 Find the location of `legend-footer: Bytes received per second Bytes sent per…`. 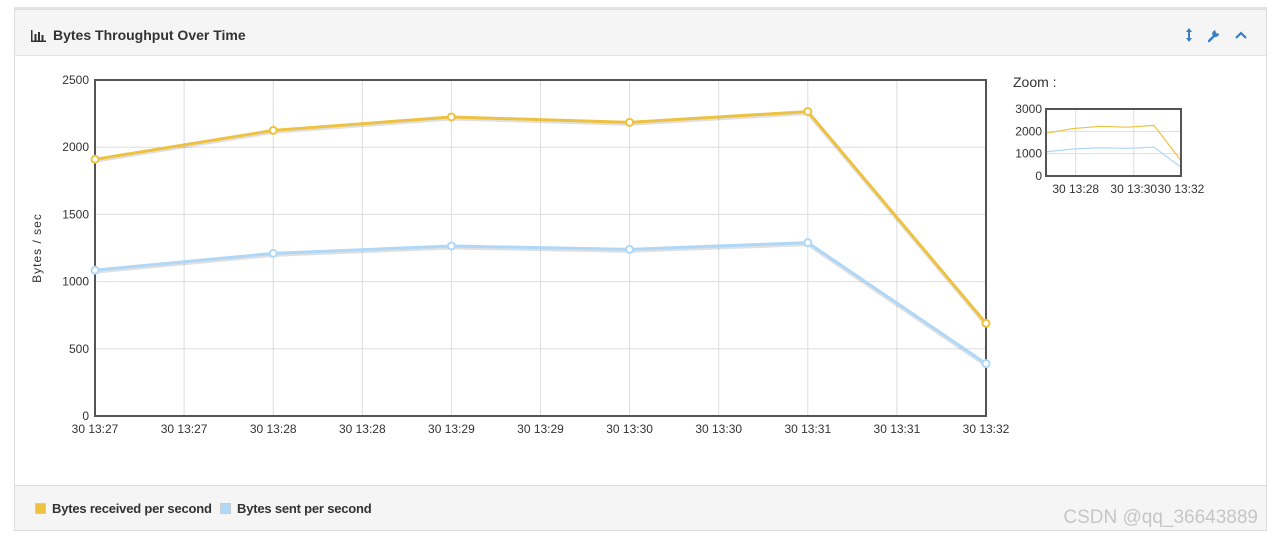

legend-footer: Bytes received per second Bytes sent per… is located at coordinates (640, 507).